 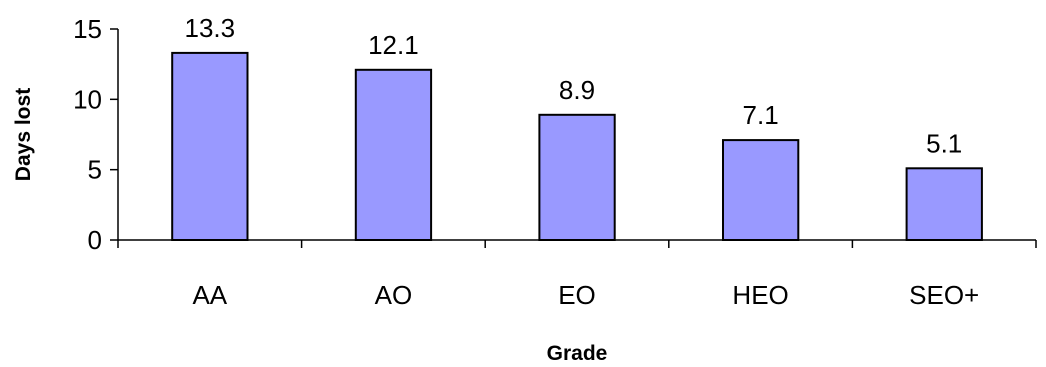 What do you see at coordinates (944, 295) in the screenshot?
I see `x-tick-label: SEO+` at bounding box center [944, 295].